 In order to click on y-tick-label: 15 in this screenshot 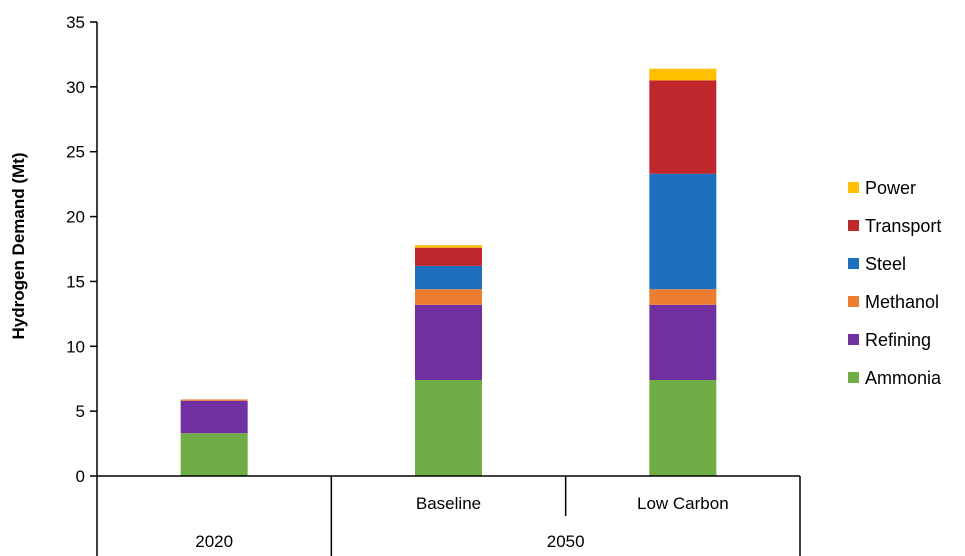, I will do `click(75, 281)`.